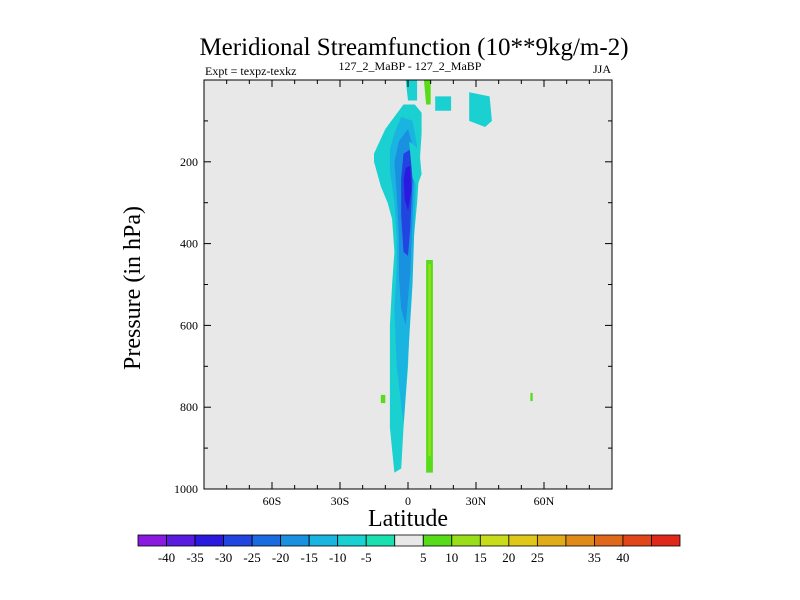 This screenshot has height=600, width=800. I want to click on y-axis-label: Pressure (in hPa), so click(133, 288).